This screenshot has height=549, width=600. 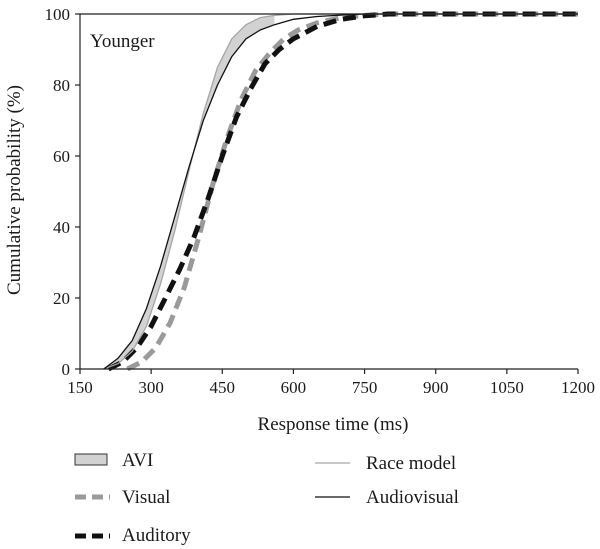 I want to click on y-tick-label: 80, so click(x=61, y=85).